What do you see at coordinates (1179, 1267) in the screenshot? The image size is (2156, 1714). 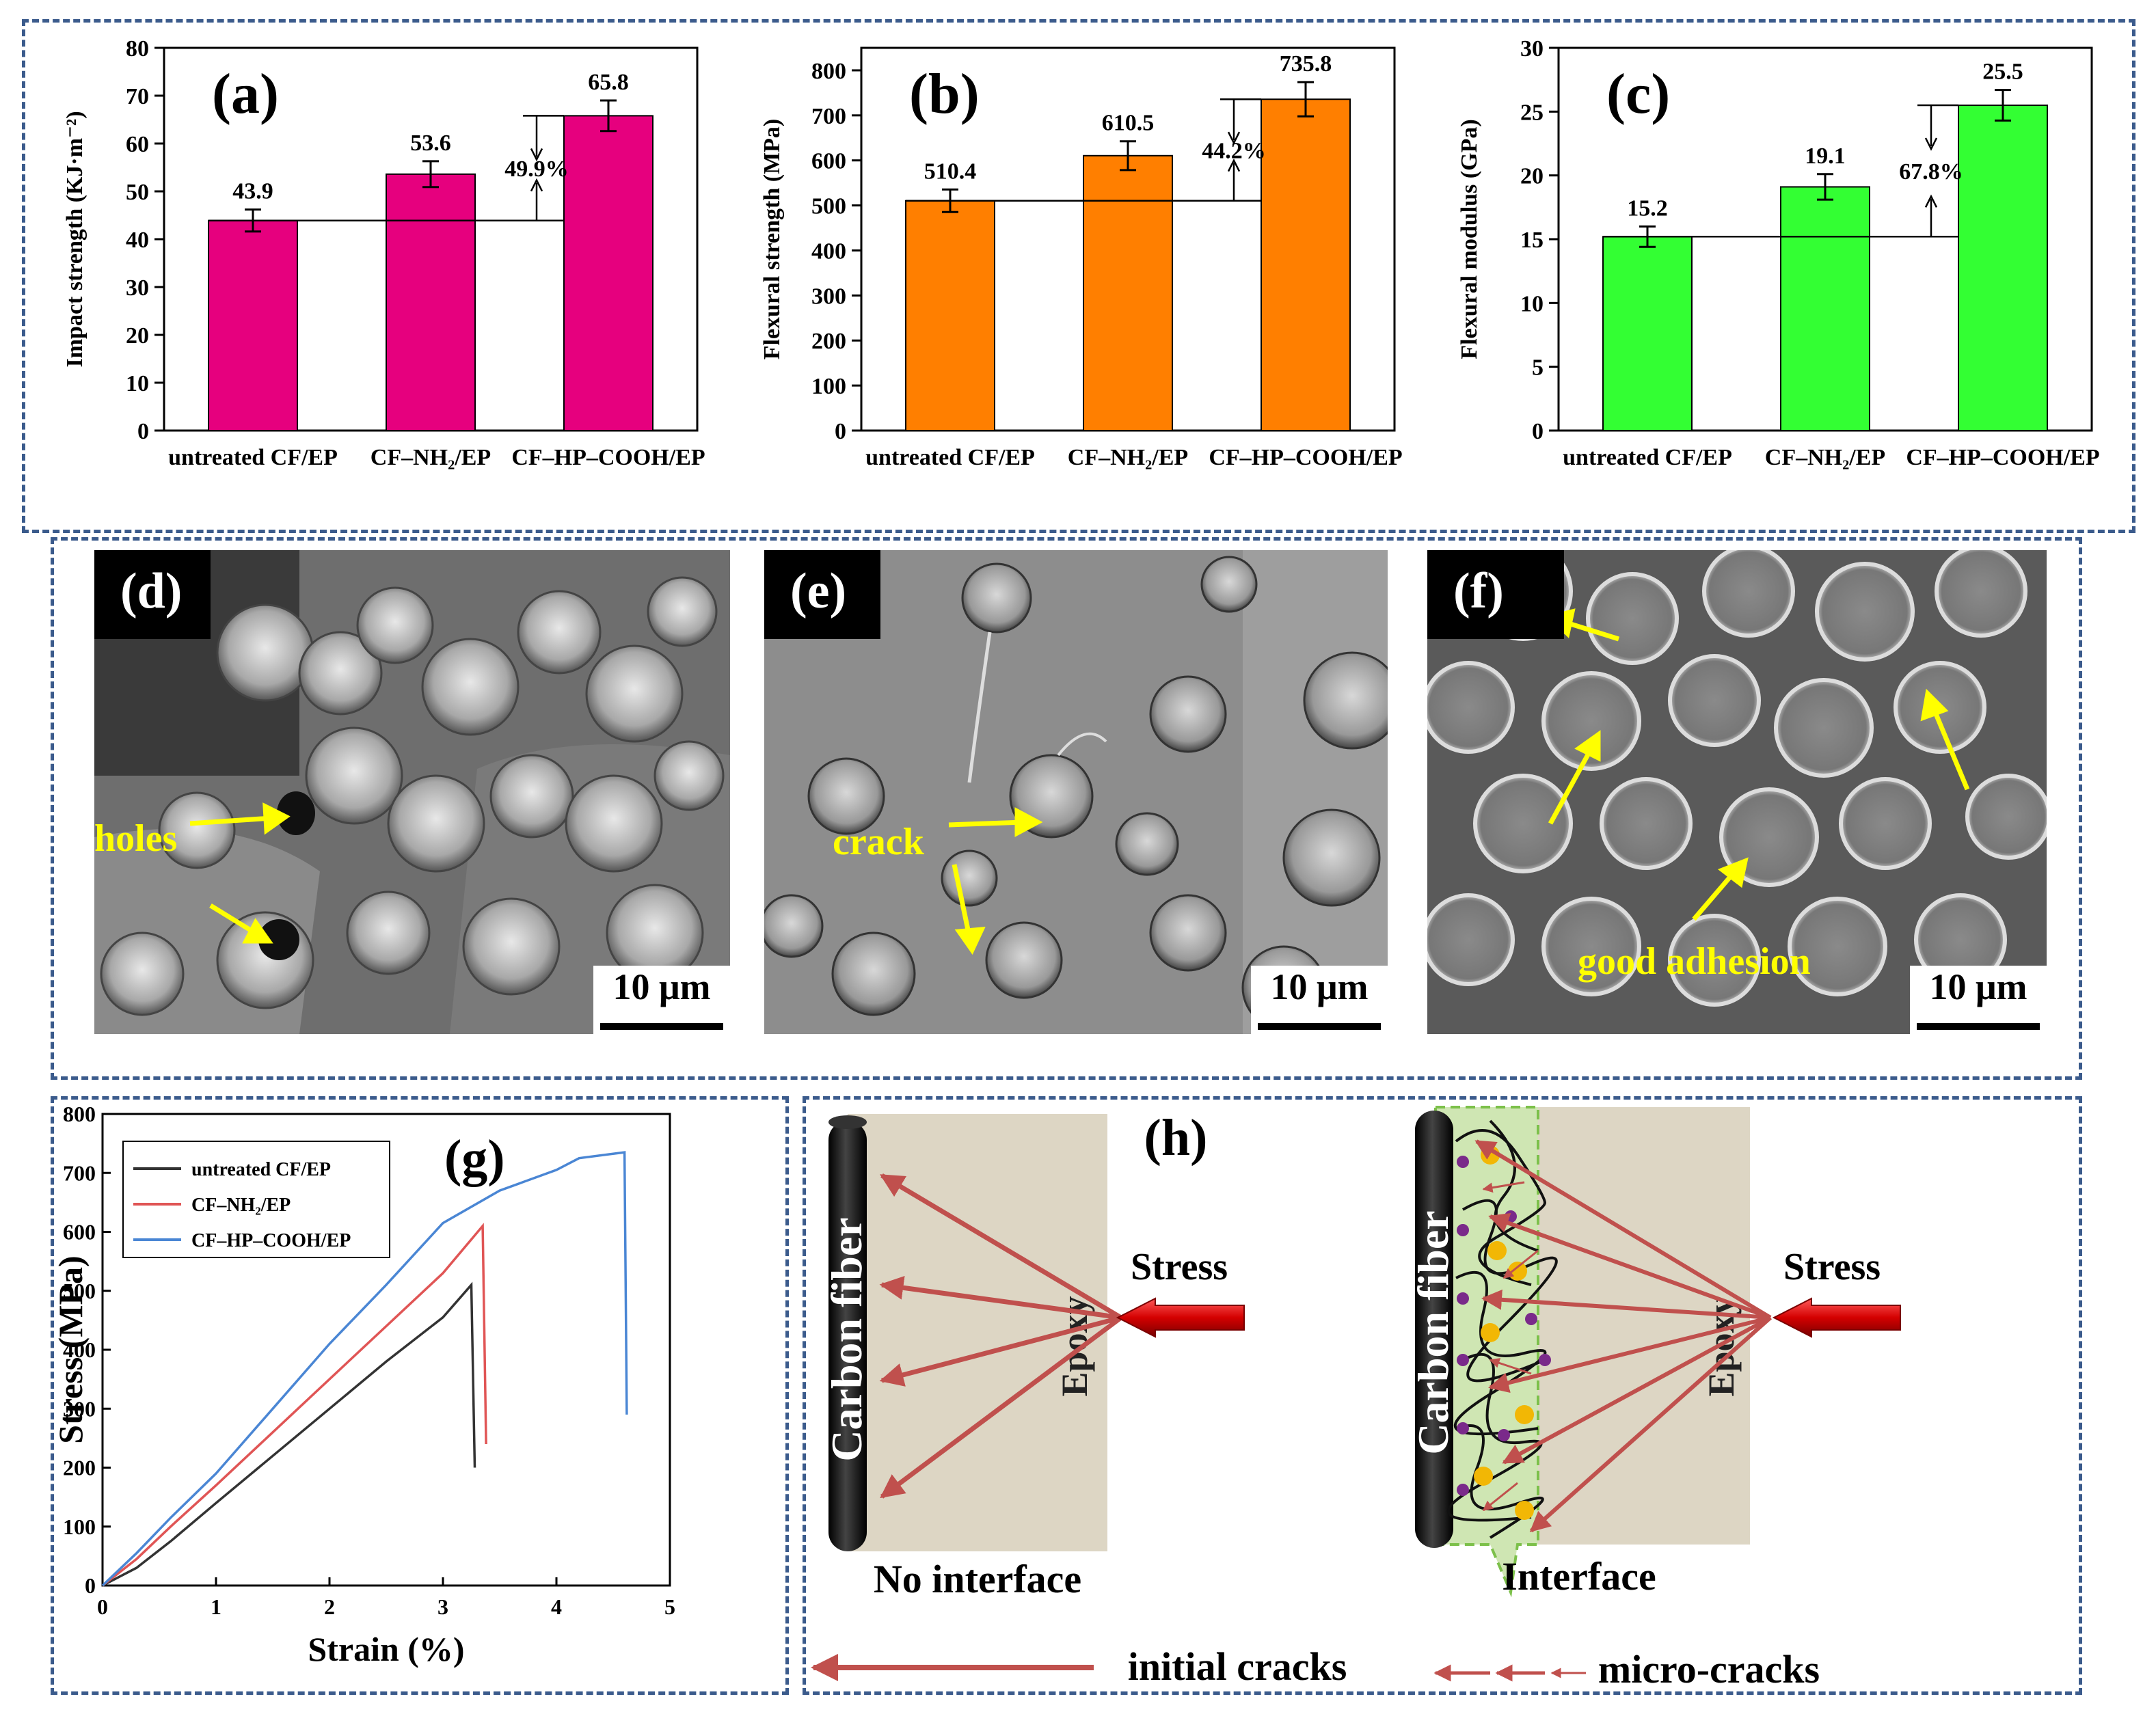 I see `stress-label-left: Stress` at bounding box center [1179, 1267].